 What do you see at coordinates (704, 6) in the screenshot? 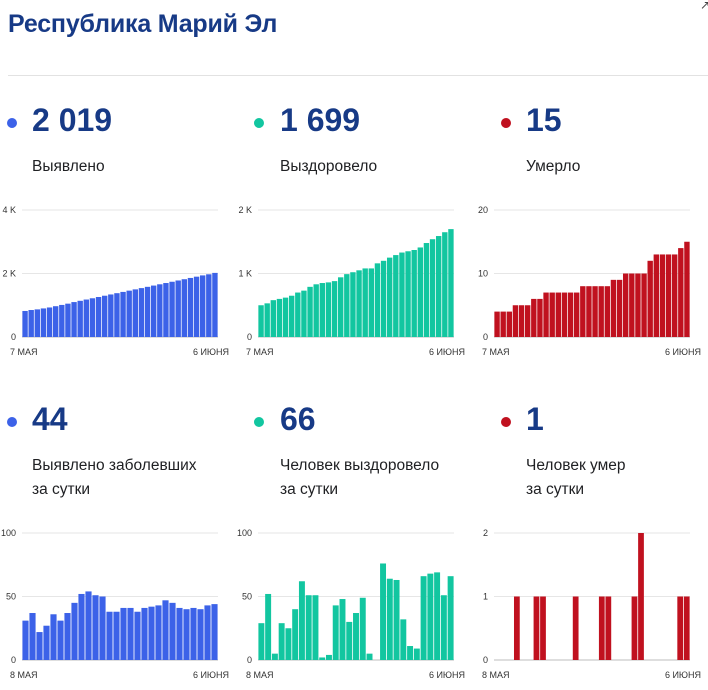
I see `corner-expand-icon: ↗` at bounding box center [704, 6].